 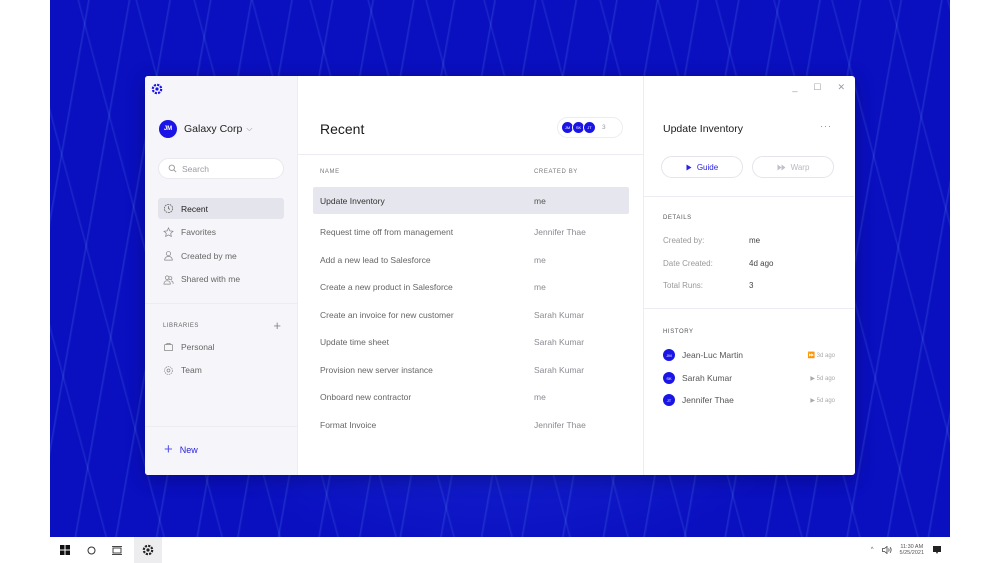 I want to click on row-name: Format Invoice, so click(x=348, y=424).